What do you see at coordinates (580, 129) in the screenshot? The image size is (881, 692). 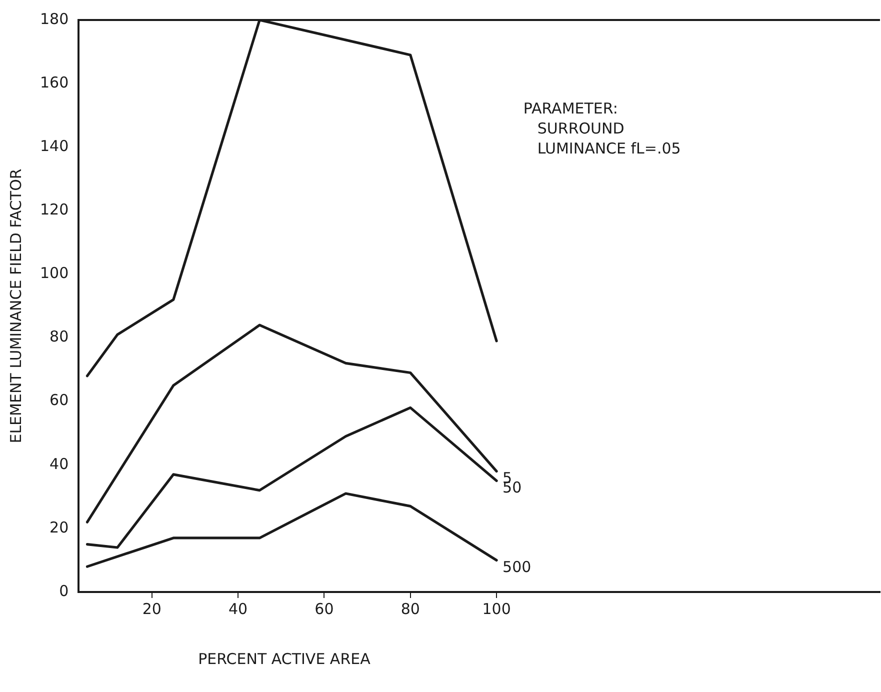 I see `annotation: SURROUND` at bounding box center [580, 129].